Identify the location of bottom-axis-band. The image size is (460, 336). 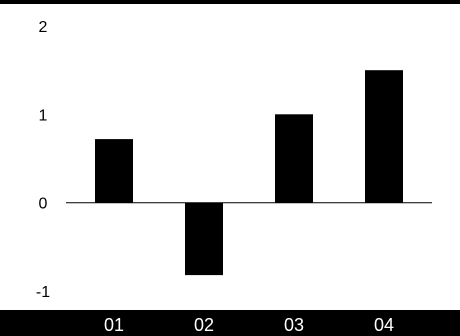
(230, 323).